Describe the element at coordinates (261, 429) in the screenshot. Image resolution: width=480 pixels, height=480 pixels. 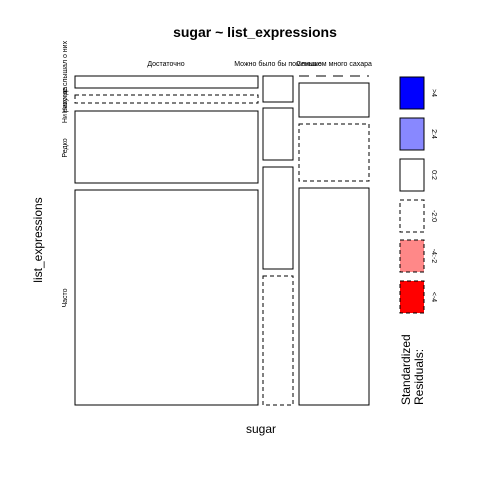
I see `x-axis-title: sugar` at that location.